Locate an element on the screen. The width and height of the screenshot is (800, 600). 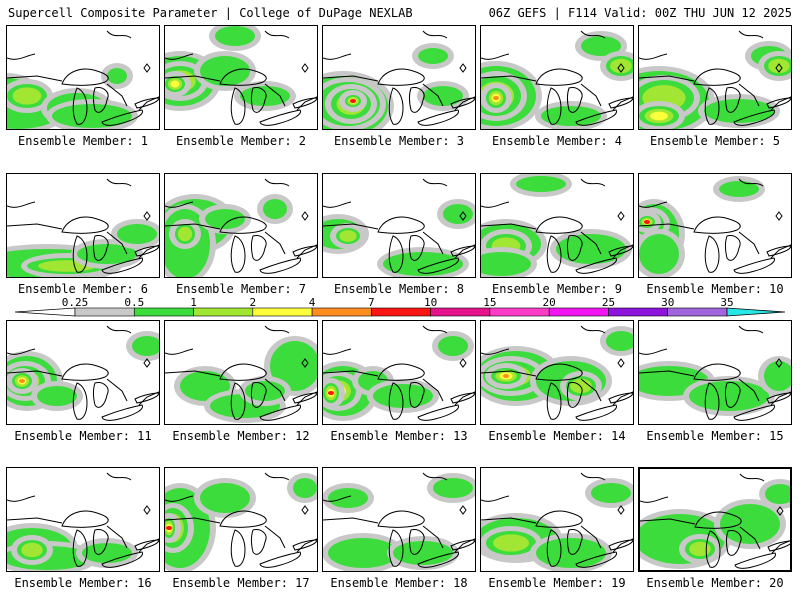
member-caption: Ensemble Member: 16 is located at coordinates (83, 583).